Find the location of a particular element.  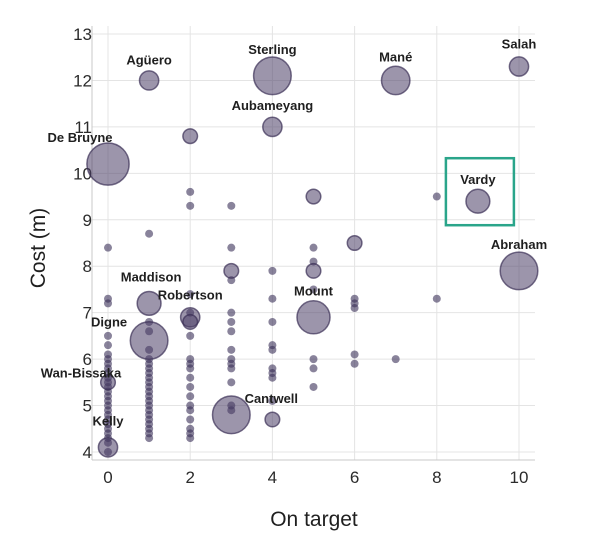

x-tick-label: 8 is located at coordinates (436, 477).